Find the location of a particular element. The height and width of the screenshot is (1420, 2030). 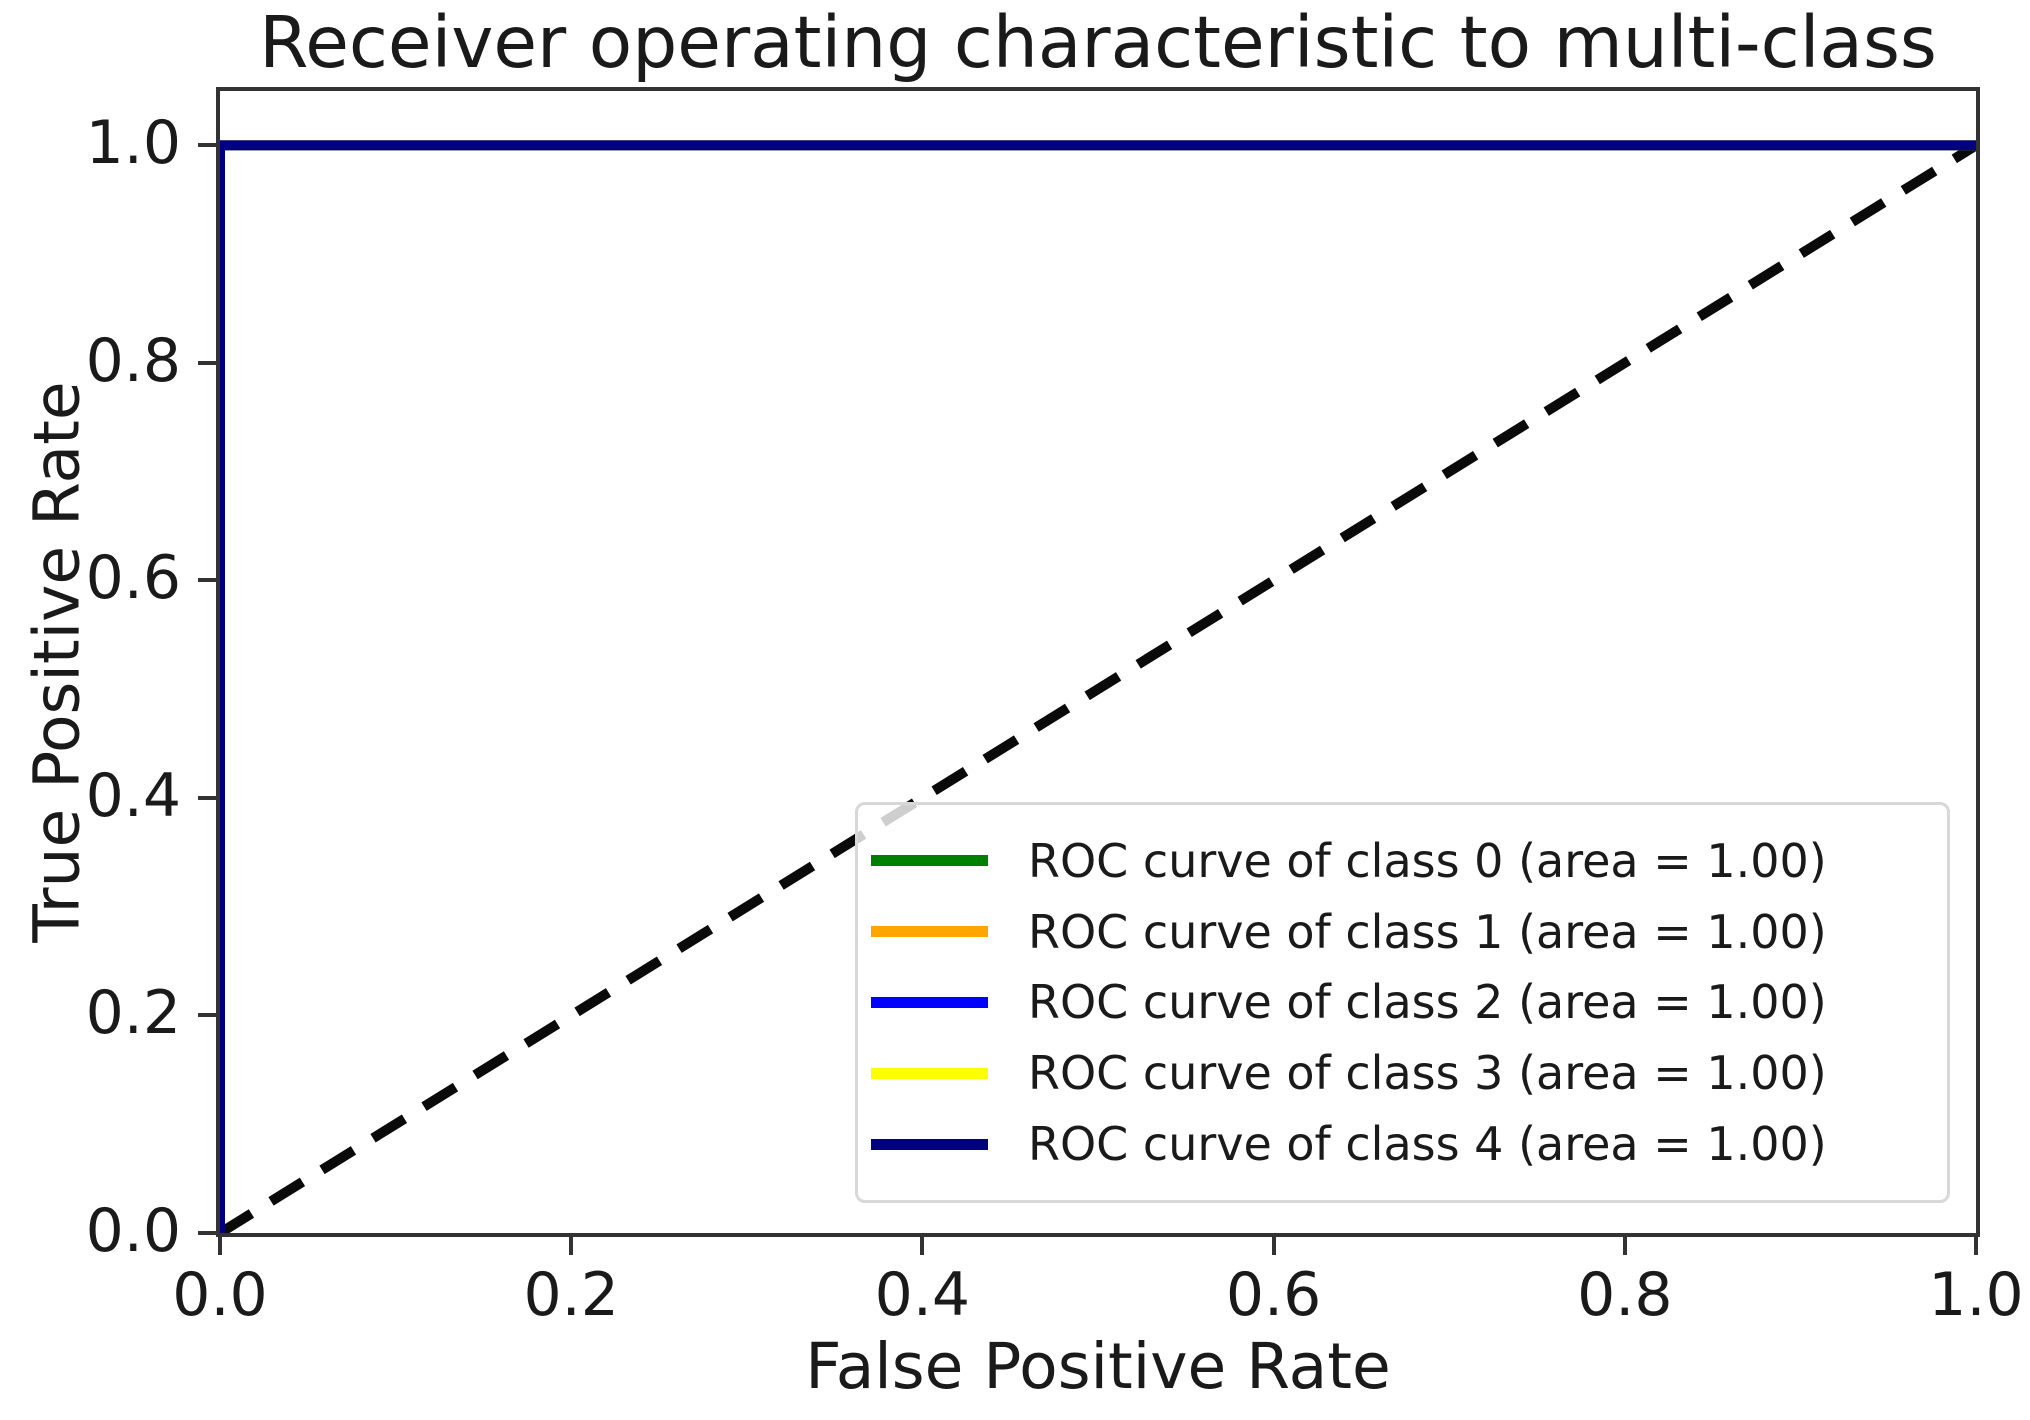

x-tick-label: 1.0 is located at coordinates (1976, 1295).